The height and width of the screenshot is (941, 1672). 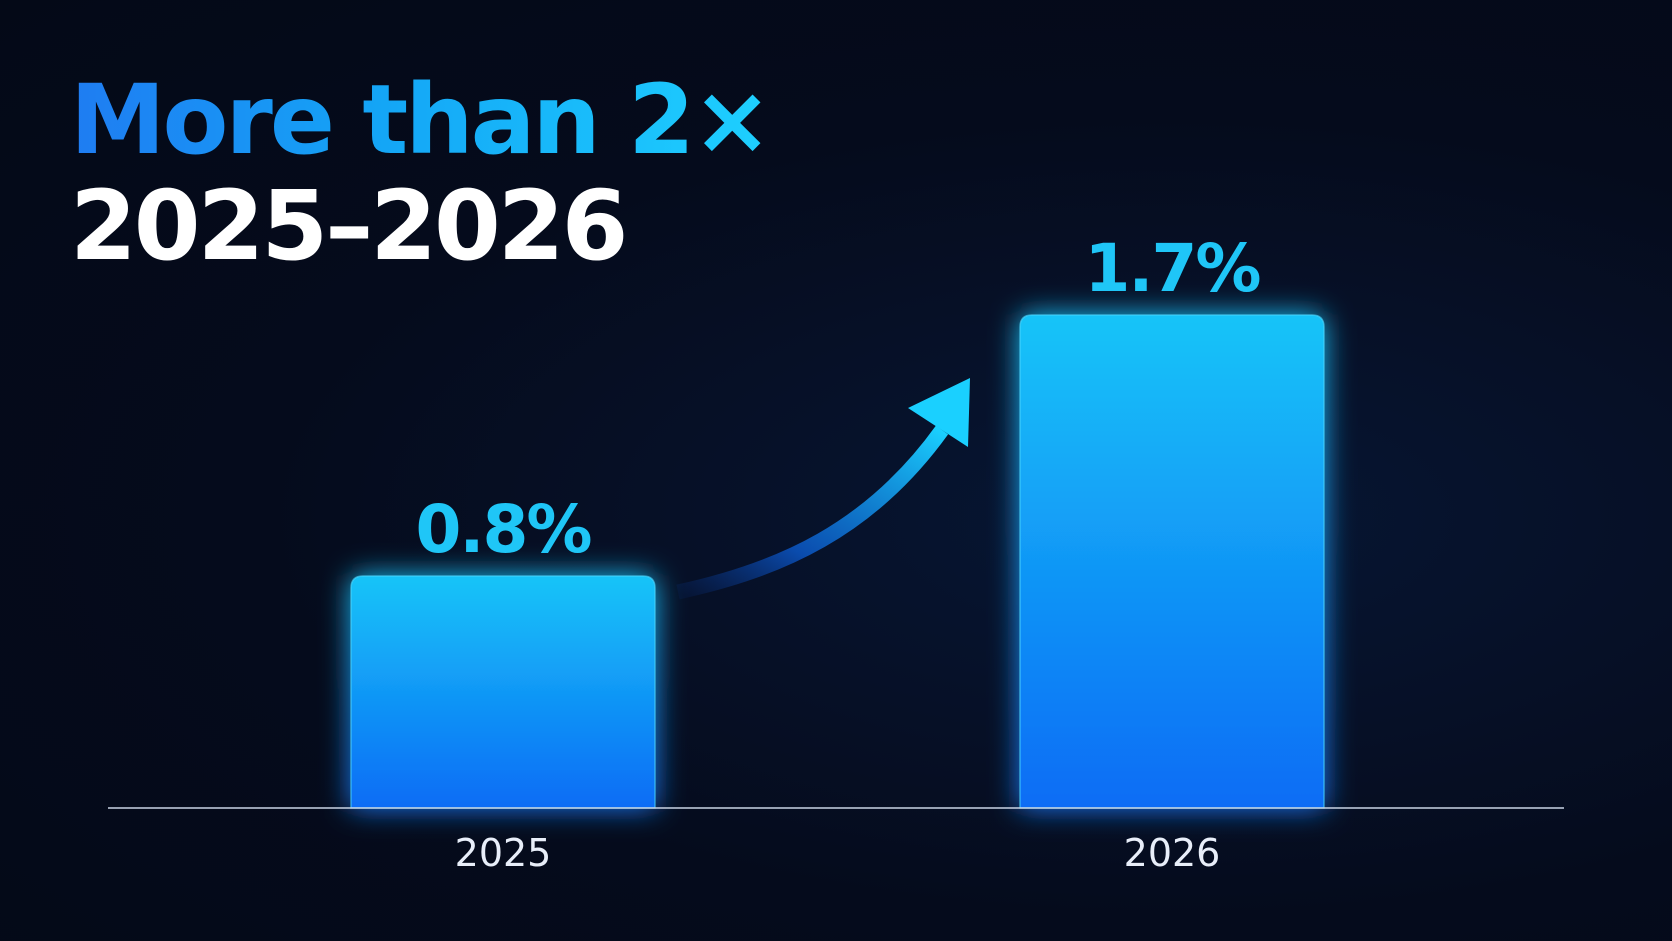 What do you see at coordinates (1172, 268) in the screenshot?
I see `value-label-2026: 1.7%` at bounding box center [1172, 268].